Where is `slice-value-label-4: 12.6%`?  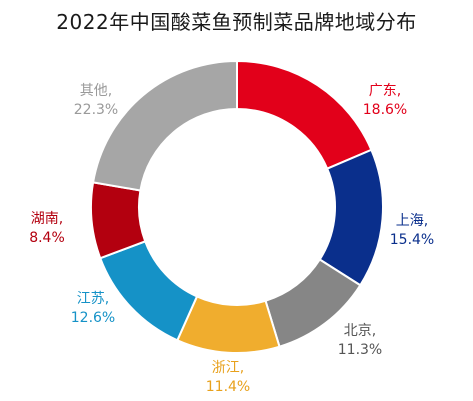 slice-value-label-4: 12.6% is located at coordinates (93, 318).